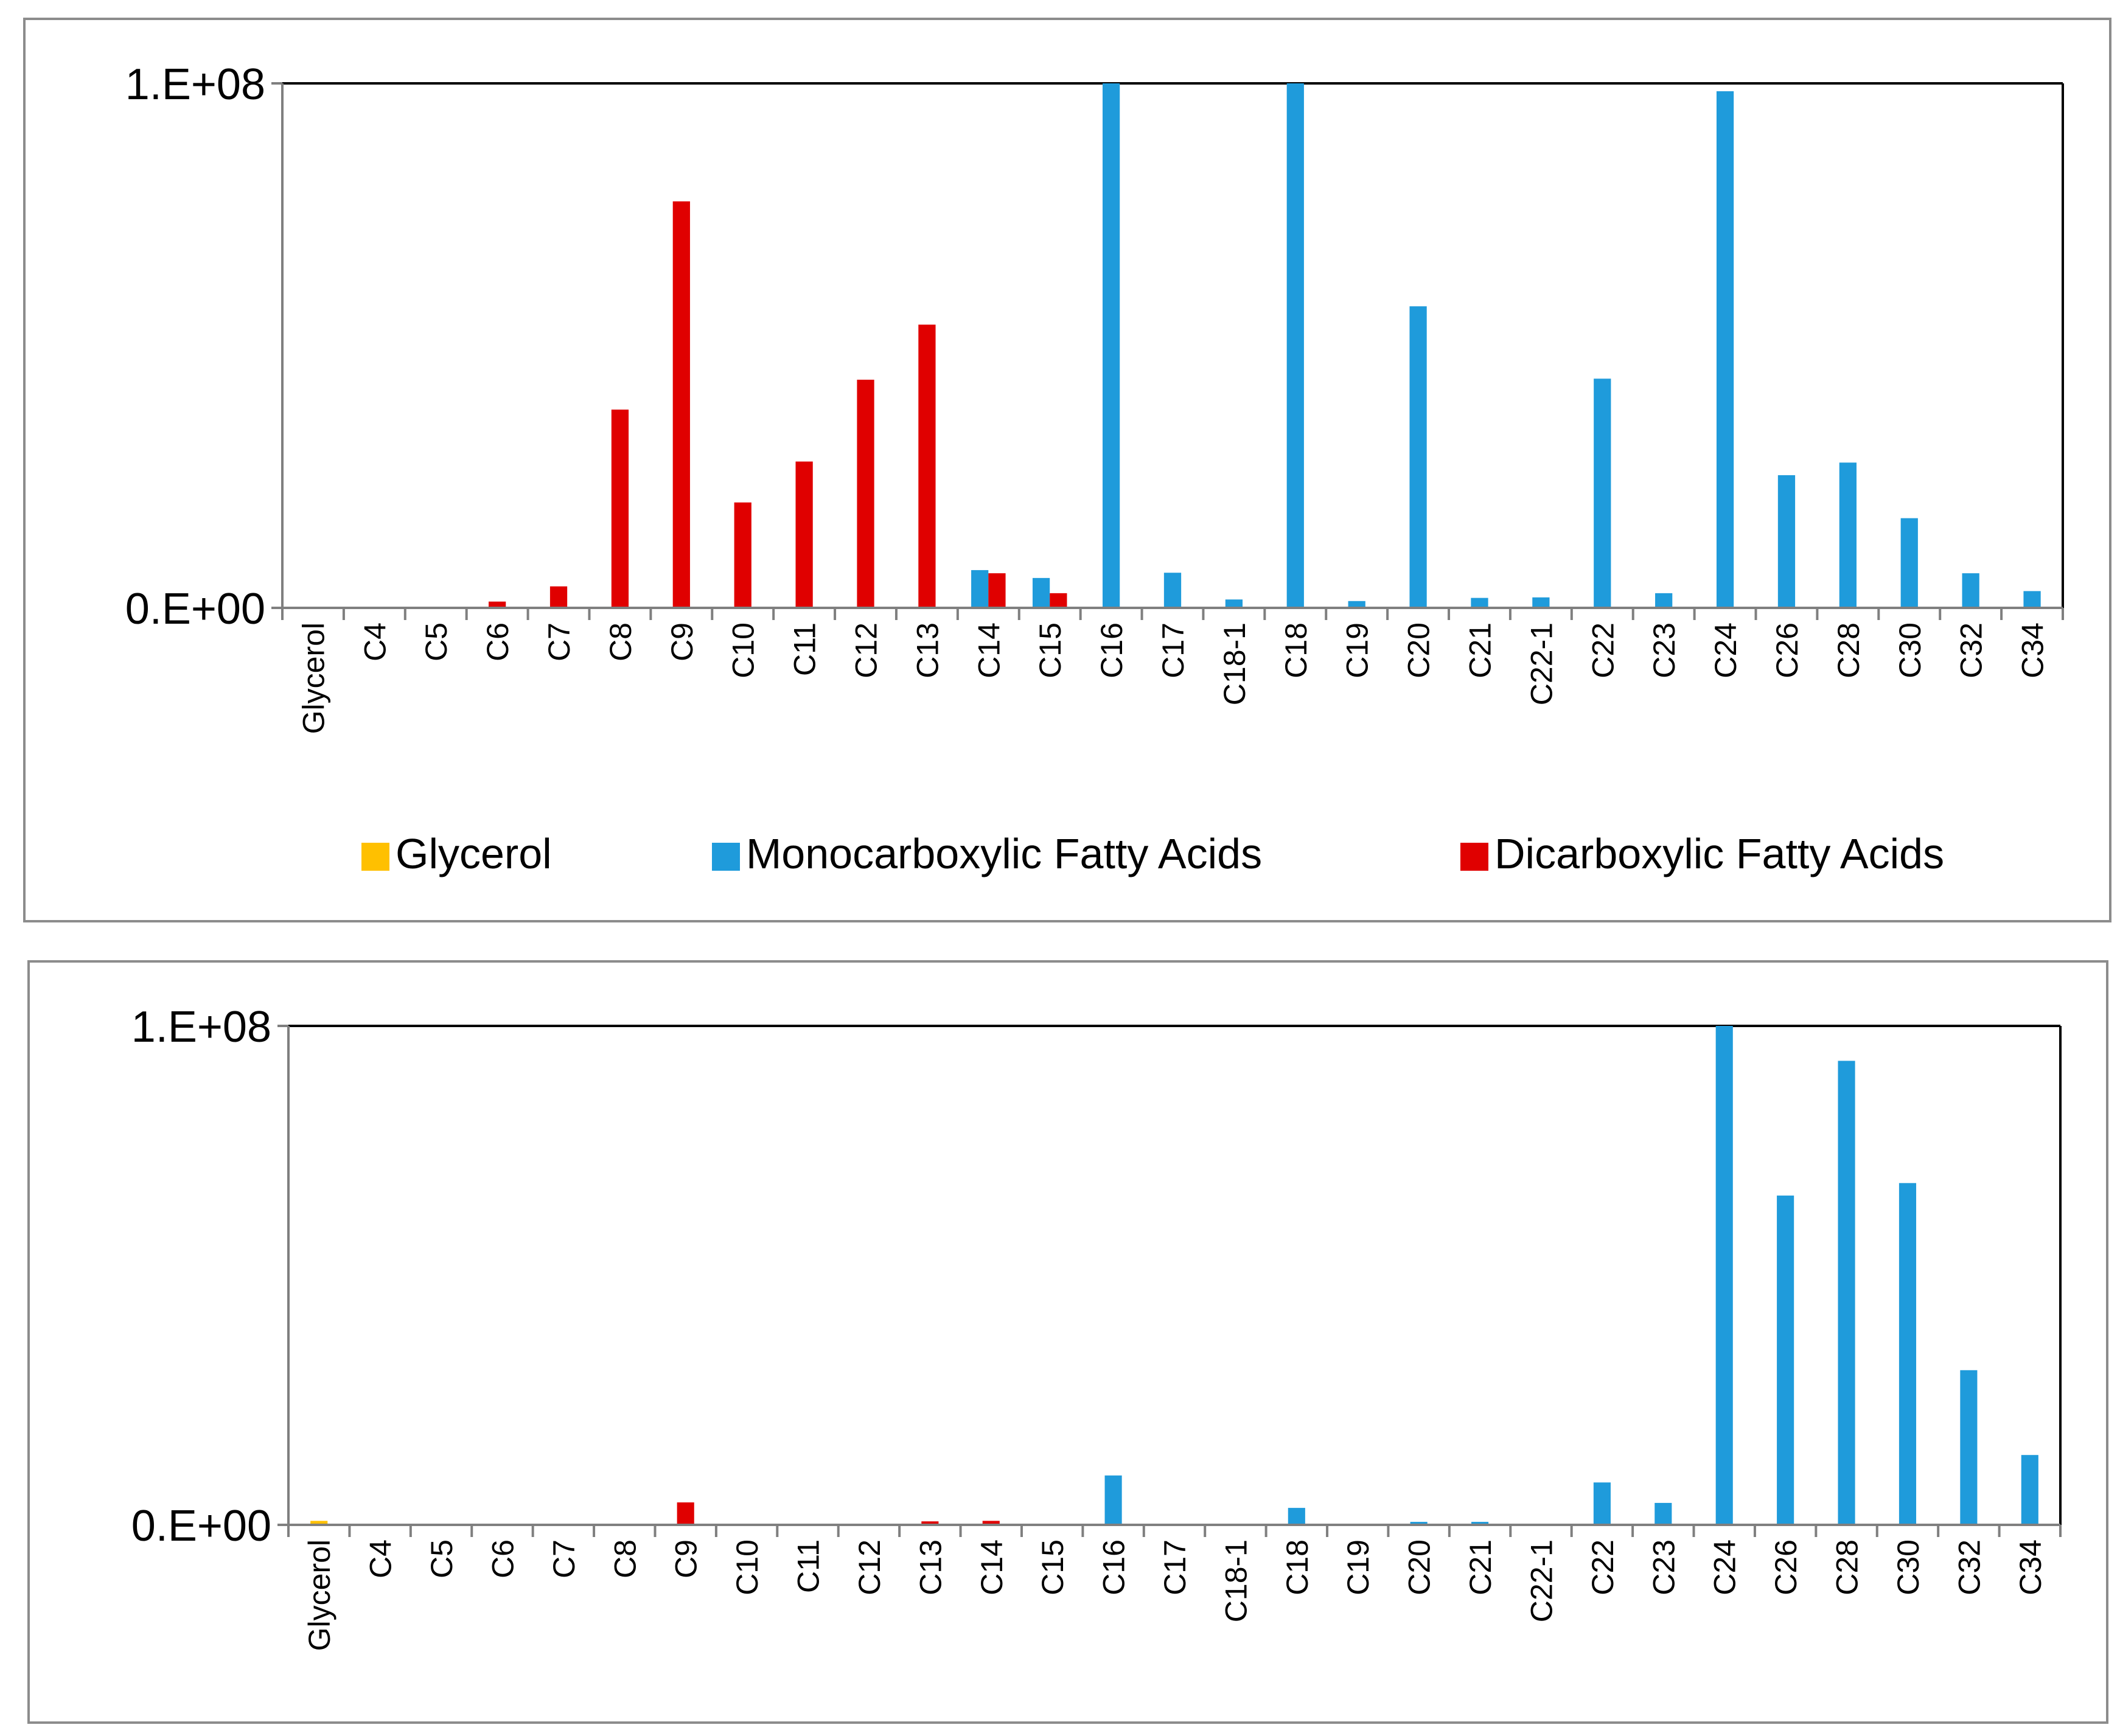 The height and width of the screenshot is (1736, 2120). I want to click on bar-mono-c28, so click(1848, 535).